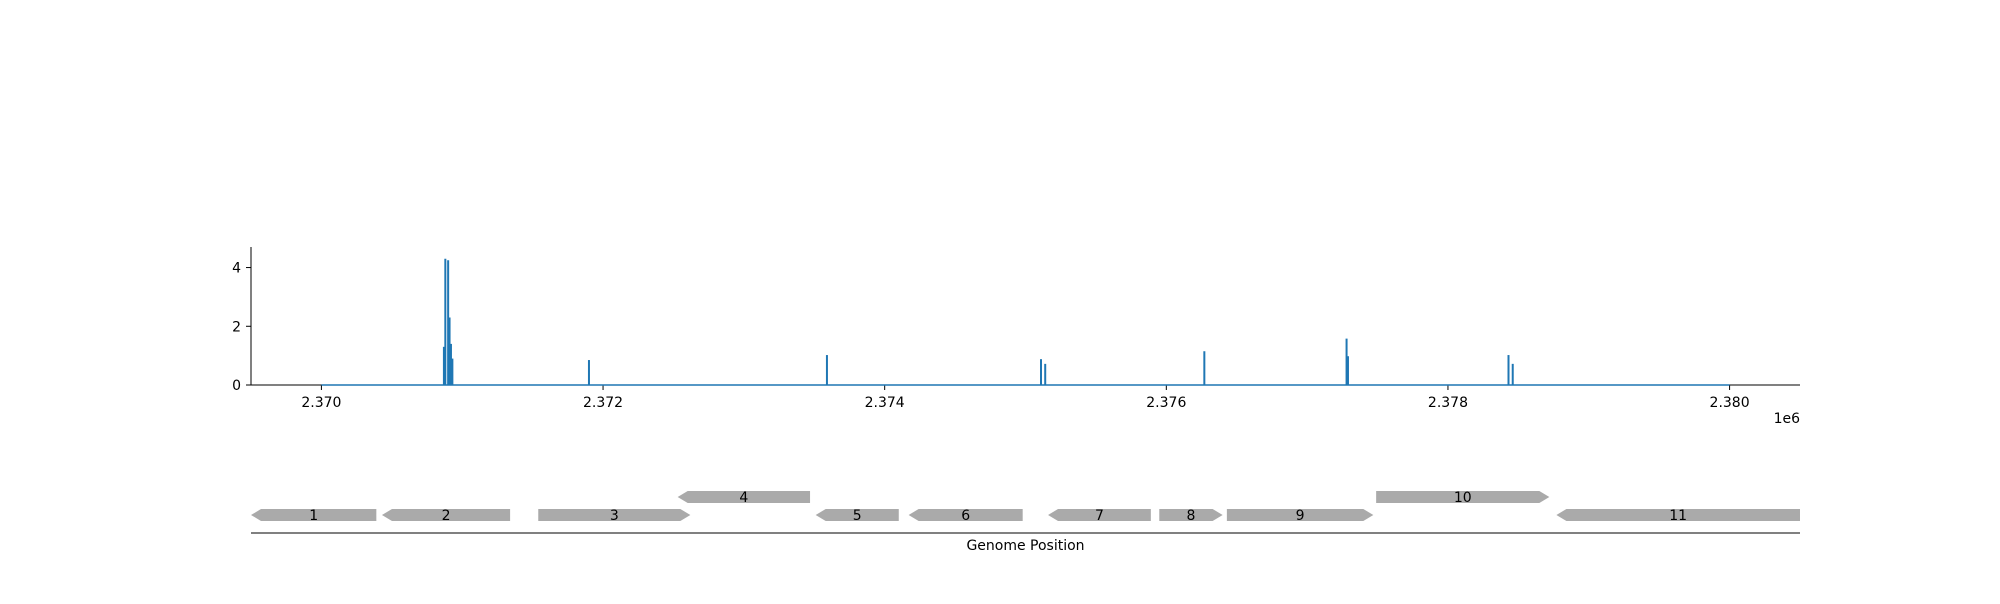 This screenshot has width=2000, height=604. I want to click on gene-label: 10, so click(1463, 498).